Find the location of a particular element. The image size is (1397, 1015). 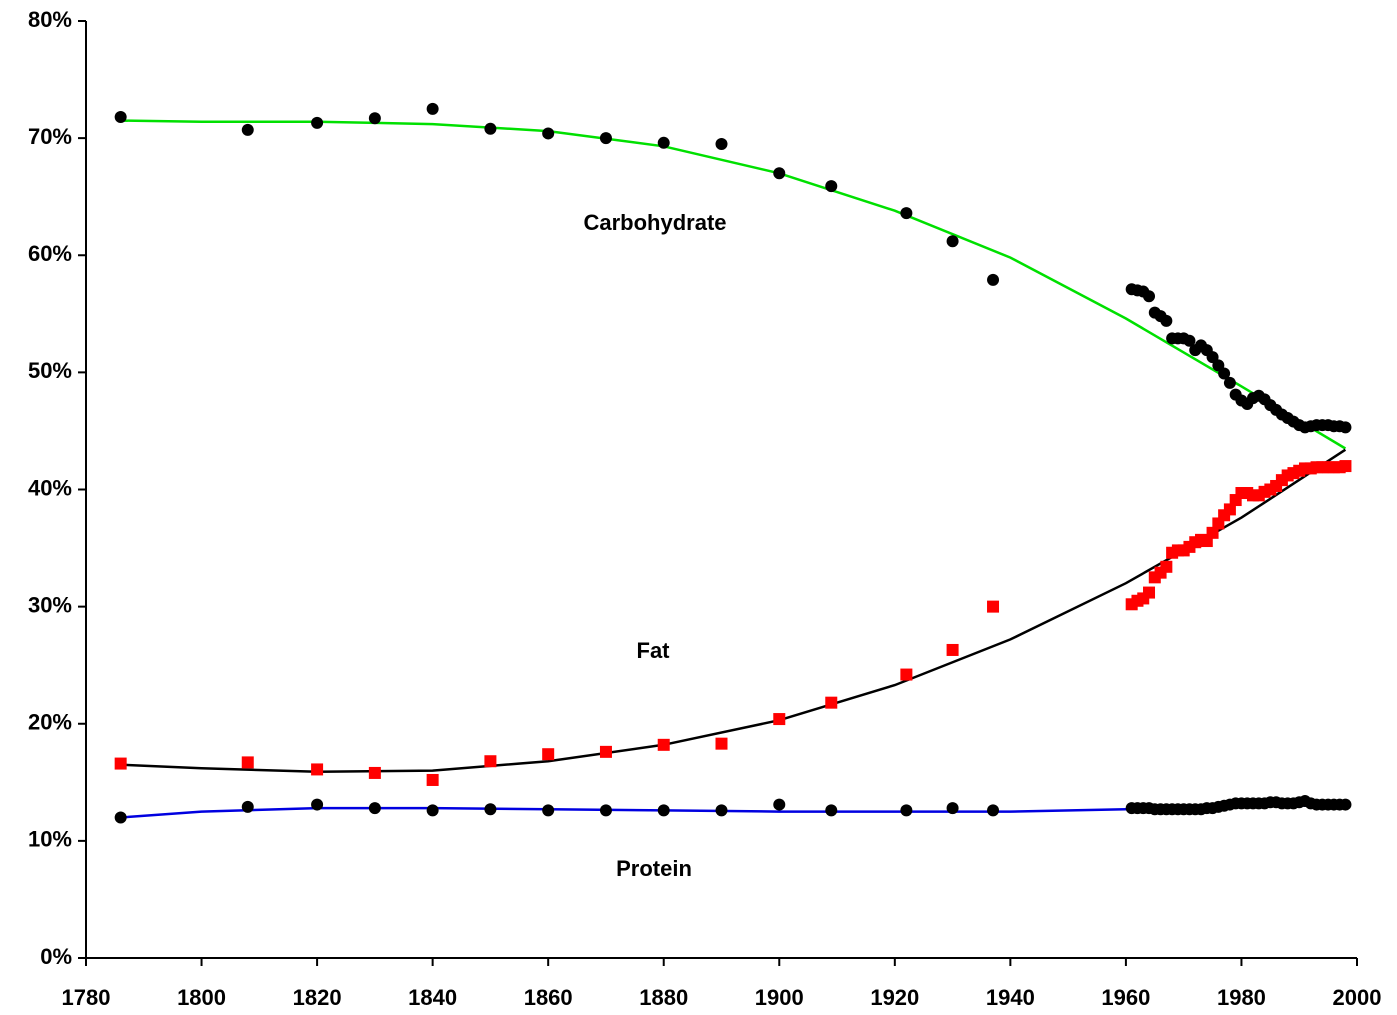

series-label: Protein is located at coordinates (654, 868).